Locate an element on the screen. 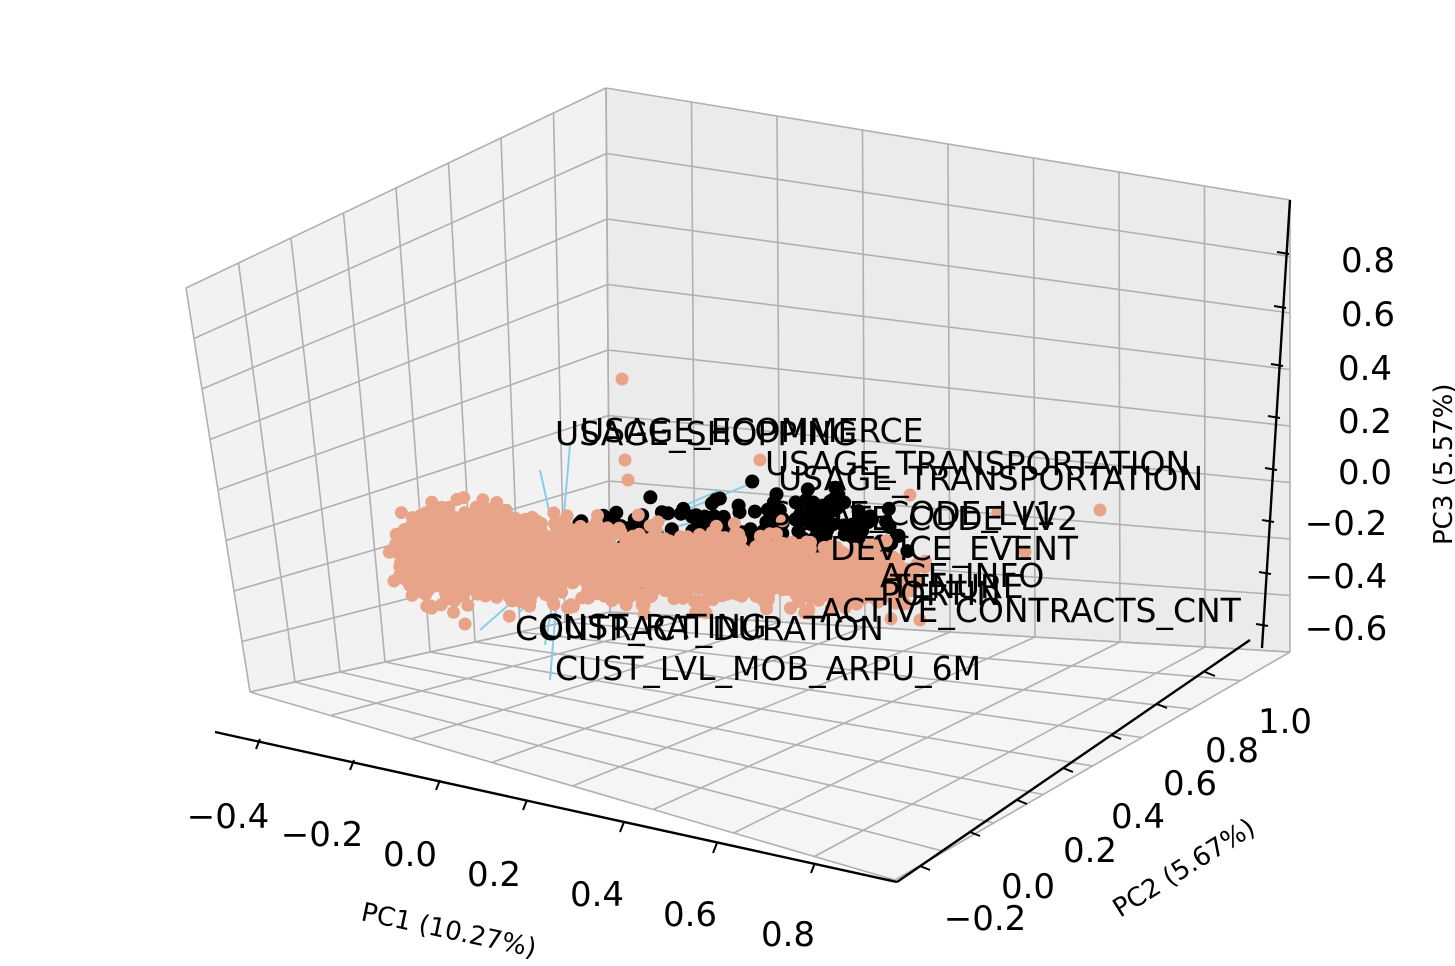 The image size is (1455, 966). x-tick-label: −0.2 is located at coordinates (322, 835).